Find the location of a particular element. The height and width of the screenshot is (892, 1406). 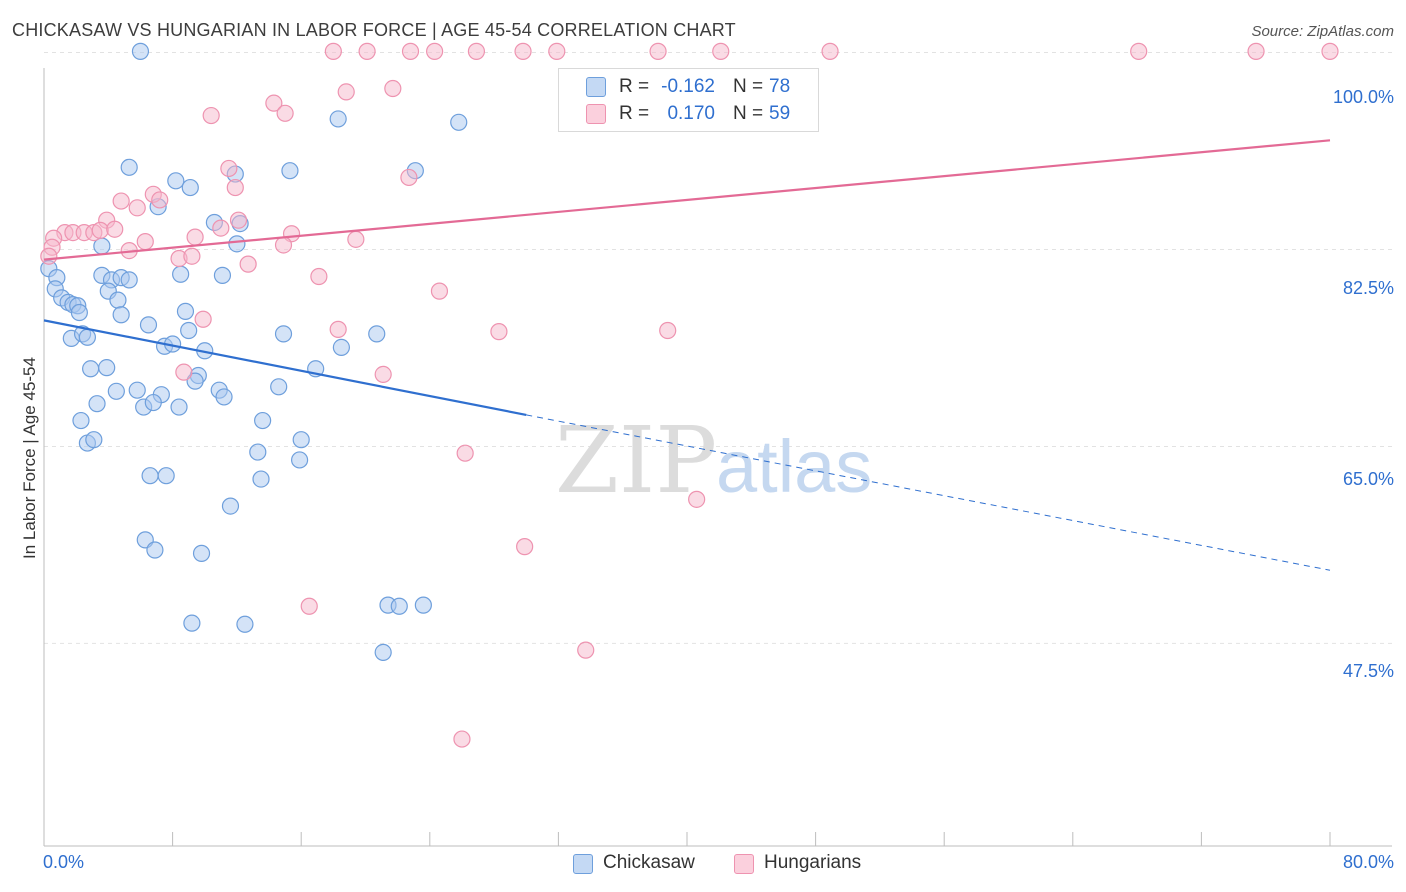

stats-row-hungarians: R = 0.170 N = 59 is located at coordinates (688, 114).